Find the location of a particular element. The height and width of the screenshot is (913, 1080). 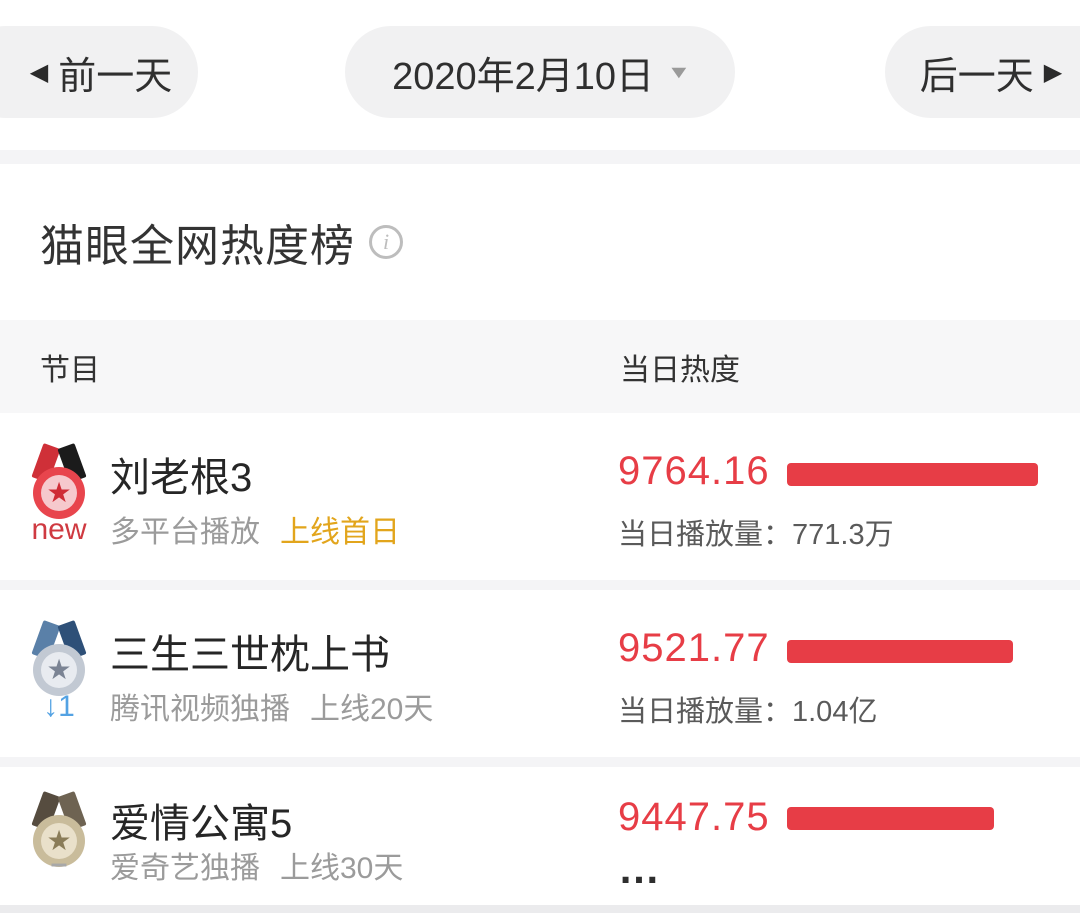

bottom-divider is located at coordinates (540, 909).